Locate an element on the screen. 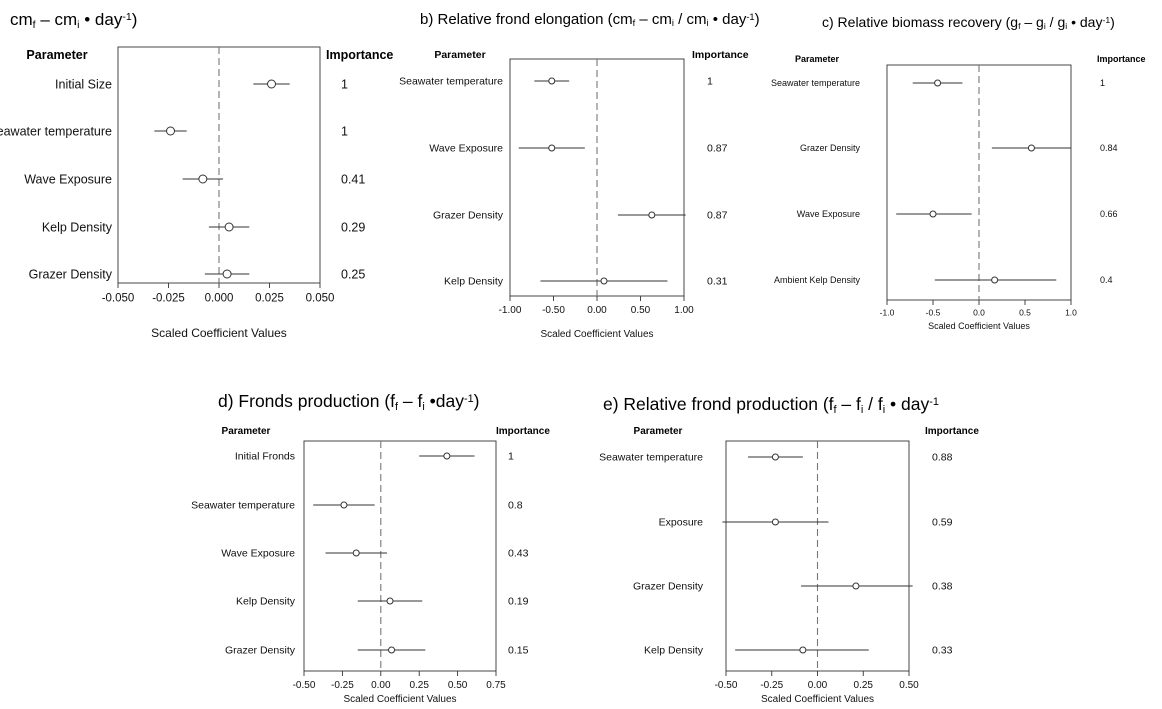  x-tick-label: -0.5 is located at coordinates (933, 313).